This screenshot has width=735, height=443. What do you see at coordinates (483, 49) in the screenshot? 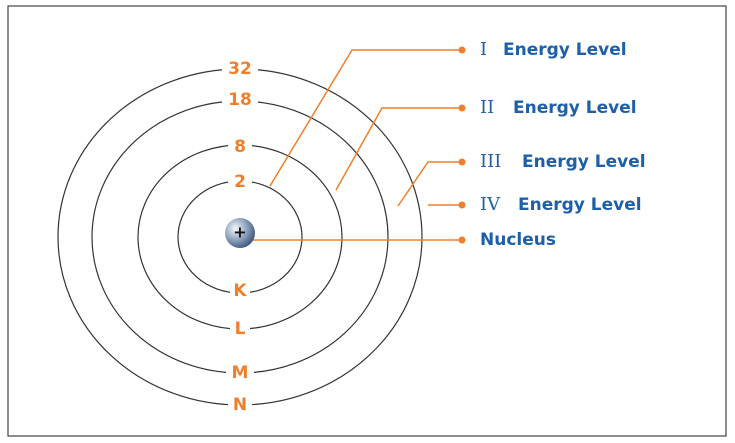
I see `level-numeral: I` at bounding box center [483, 49].